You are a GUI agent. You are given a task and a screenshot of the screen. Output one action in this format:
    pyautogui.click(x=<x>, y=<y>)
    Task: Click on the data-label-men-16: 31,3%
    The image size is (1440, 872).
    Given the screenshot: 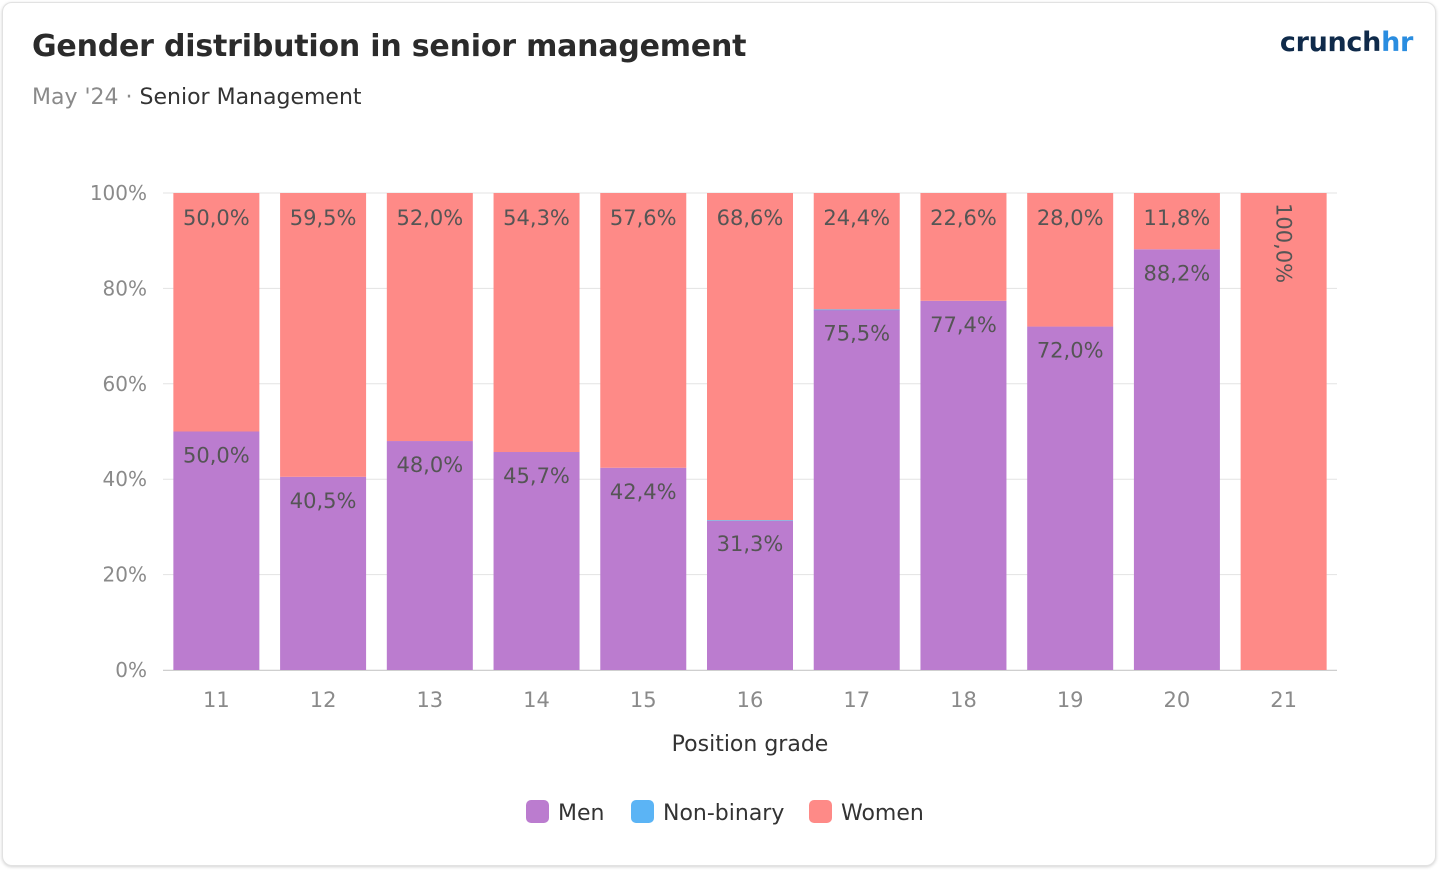 What is the action you would take?
    pyautogui.click(x=750, y=544)
    